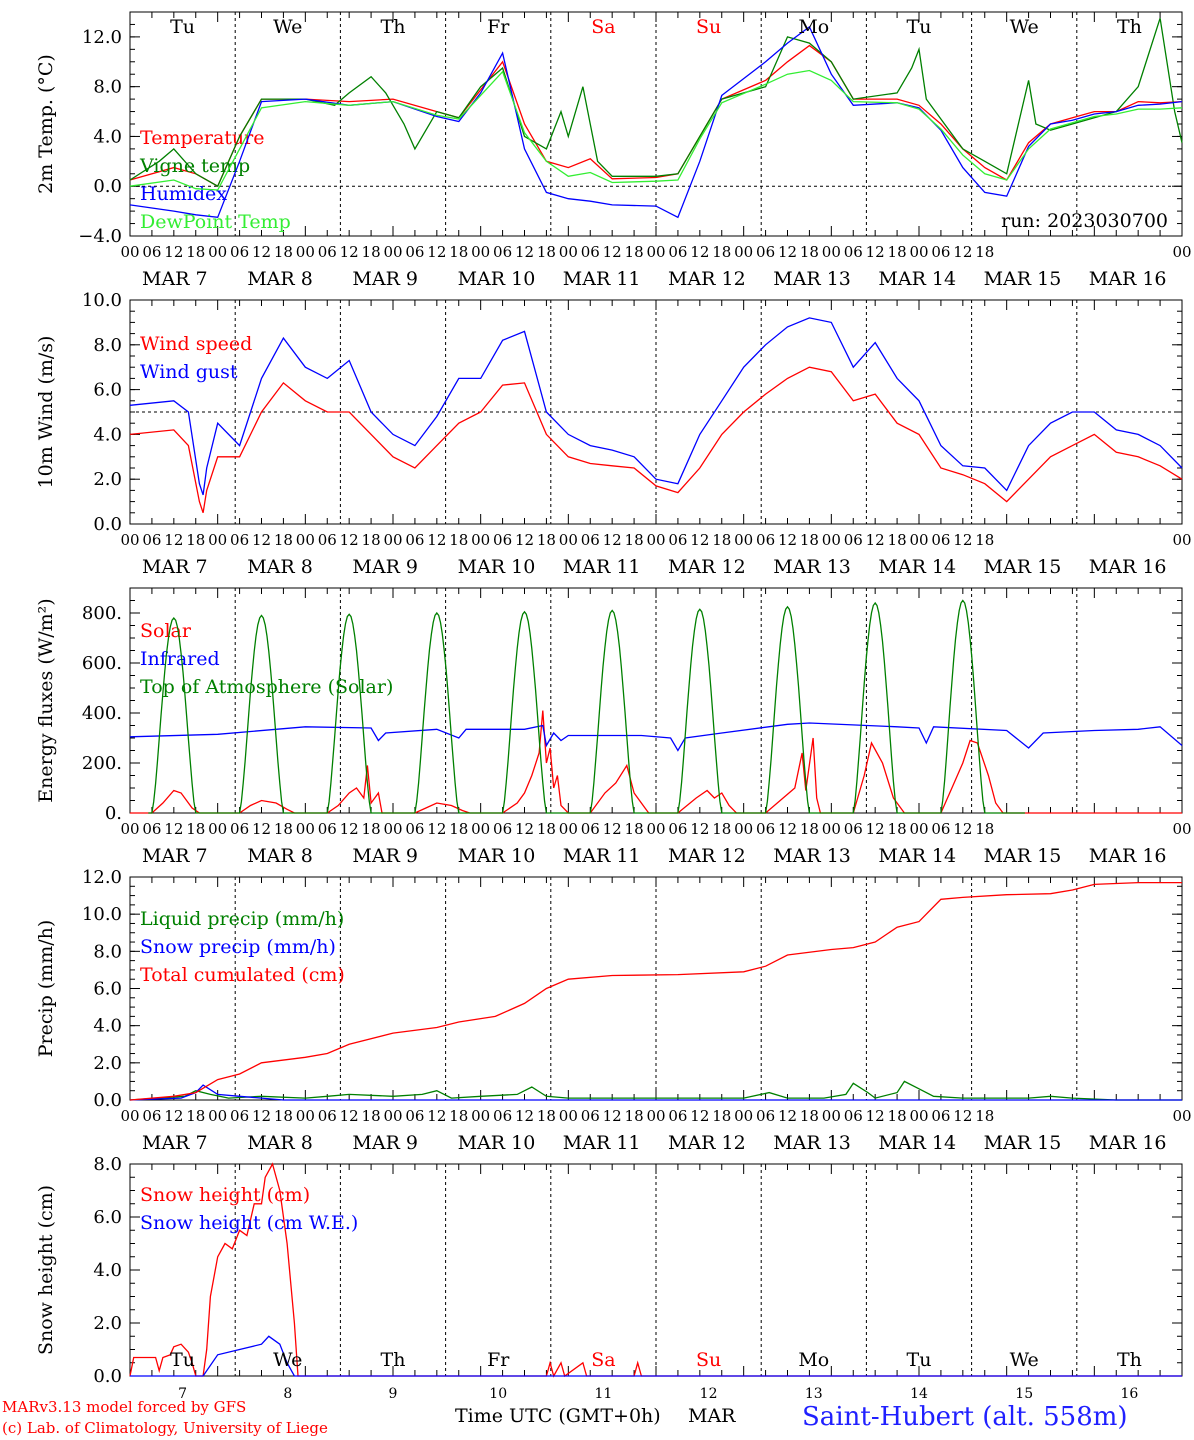 Image resolution: width=1194 pixels, height=1440 pixels. I want to click on legend-entry: Wind speed, so click(196, 344).